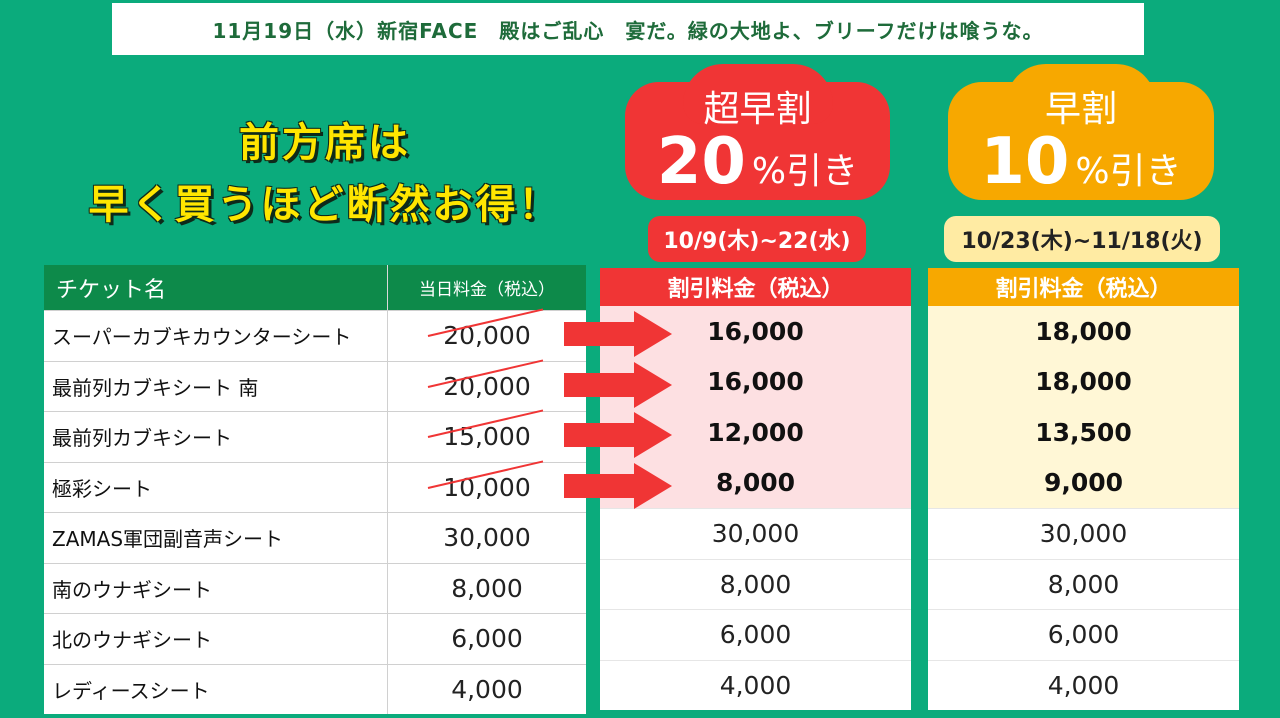 The height and width of the screenshot is (718, 1280). I want to click on day-price-value: 15,000, so click(487, 437).